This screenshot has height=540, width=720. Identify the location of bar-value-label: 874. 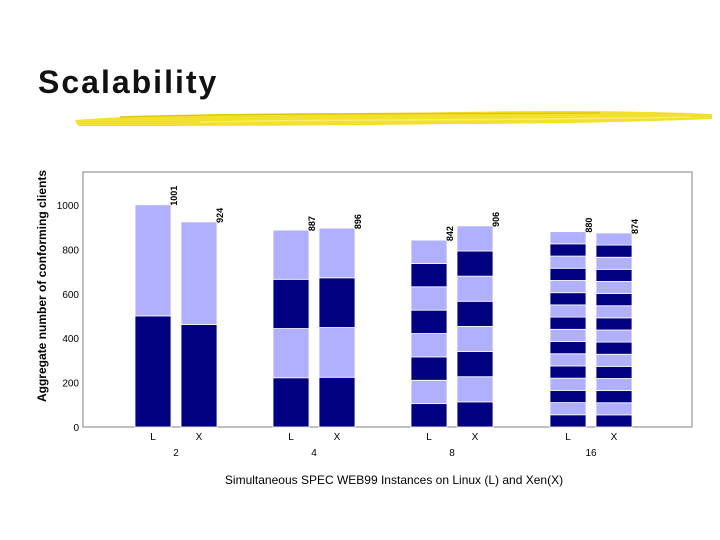
(635, 226).